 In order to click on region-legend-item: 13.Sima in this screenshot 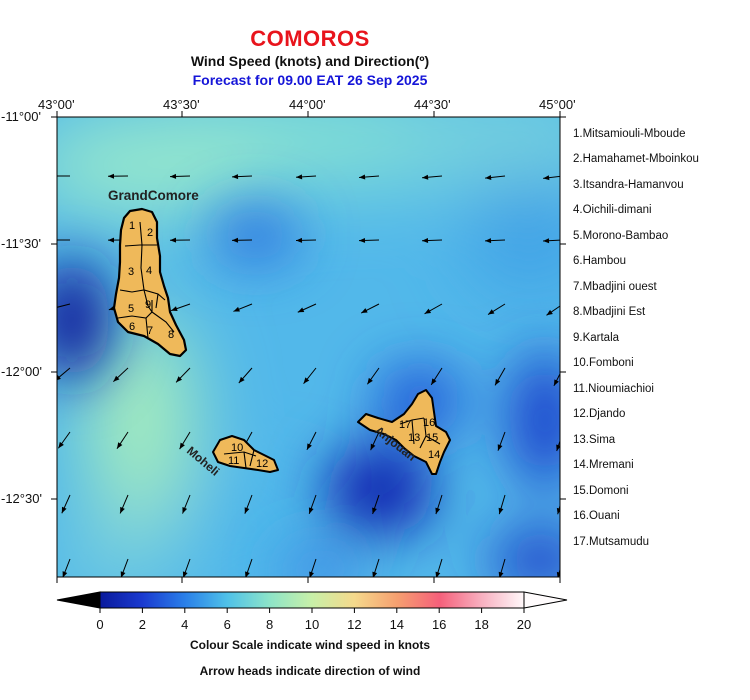, I will do `click(594, 440)`.